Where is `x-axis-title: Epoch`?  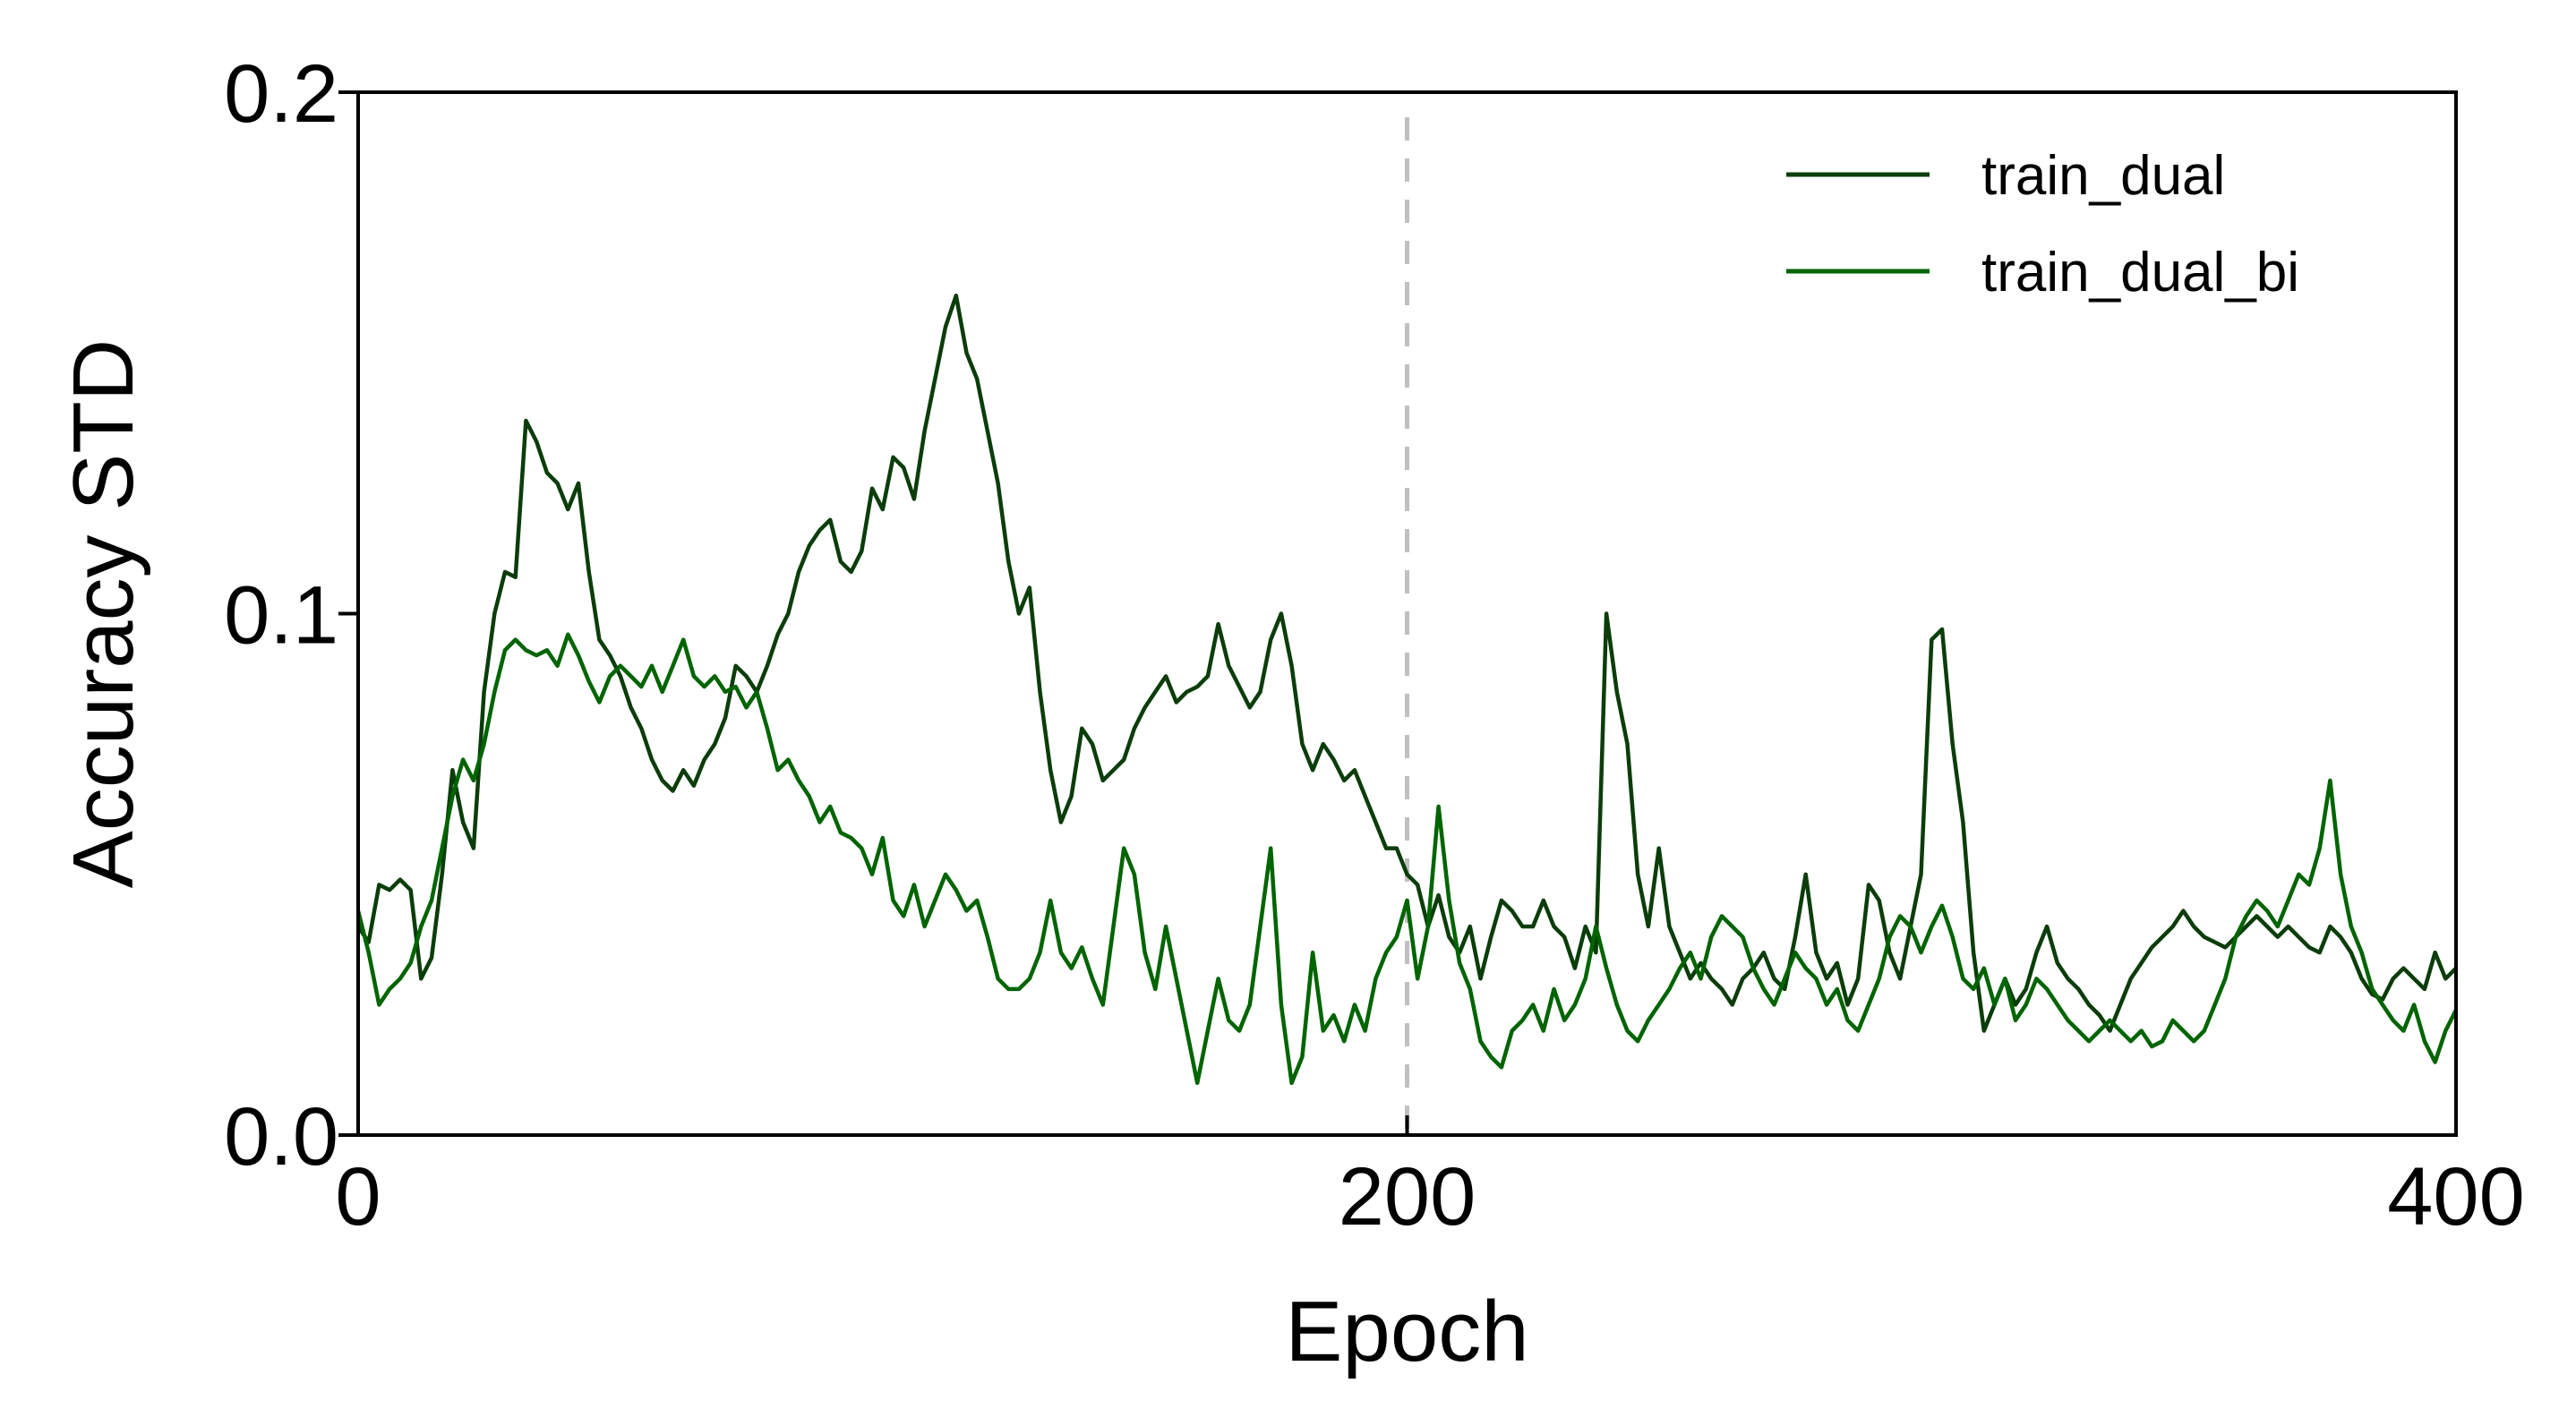 x-axis-title: Epoch is located at coordinates (1407, 1331).